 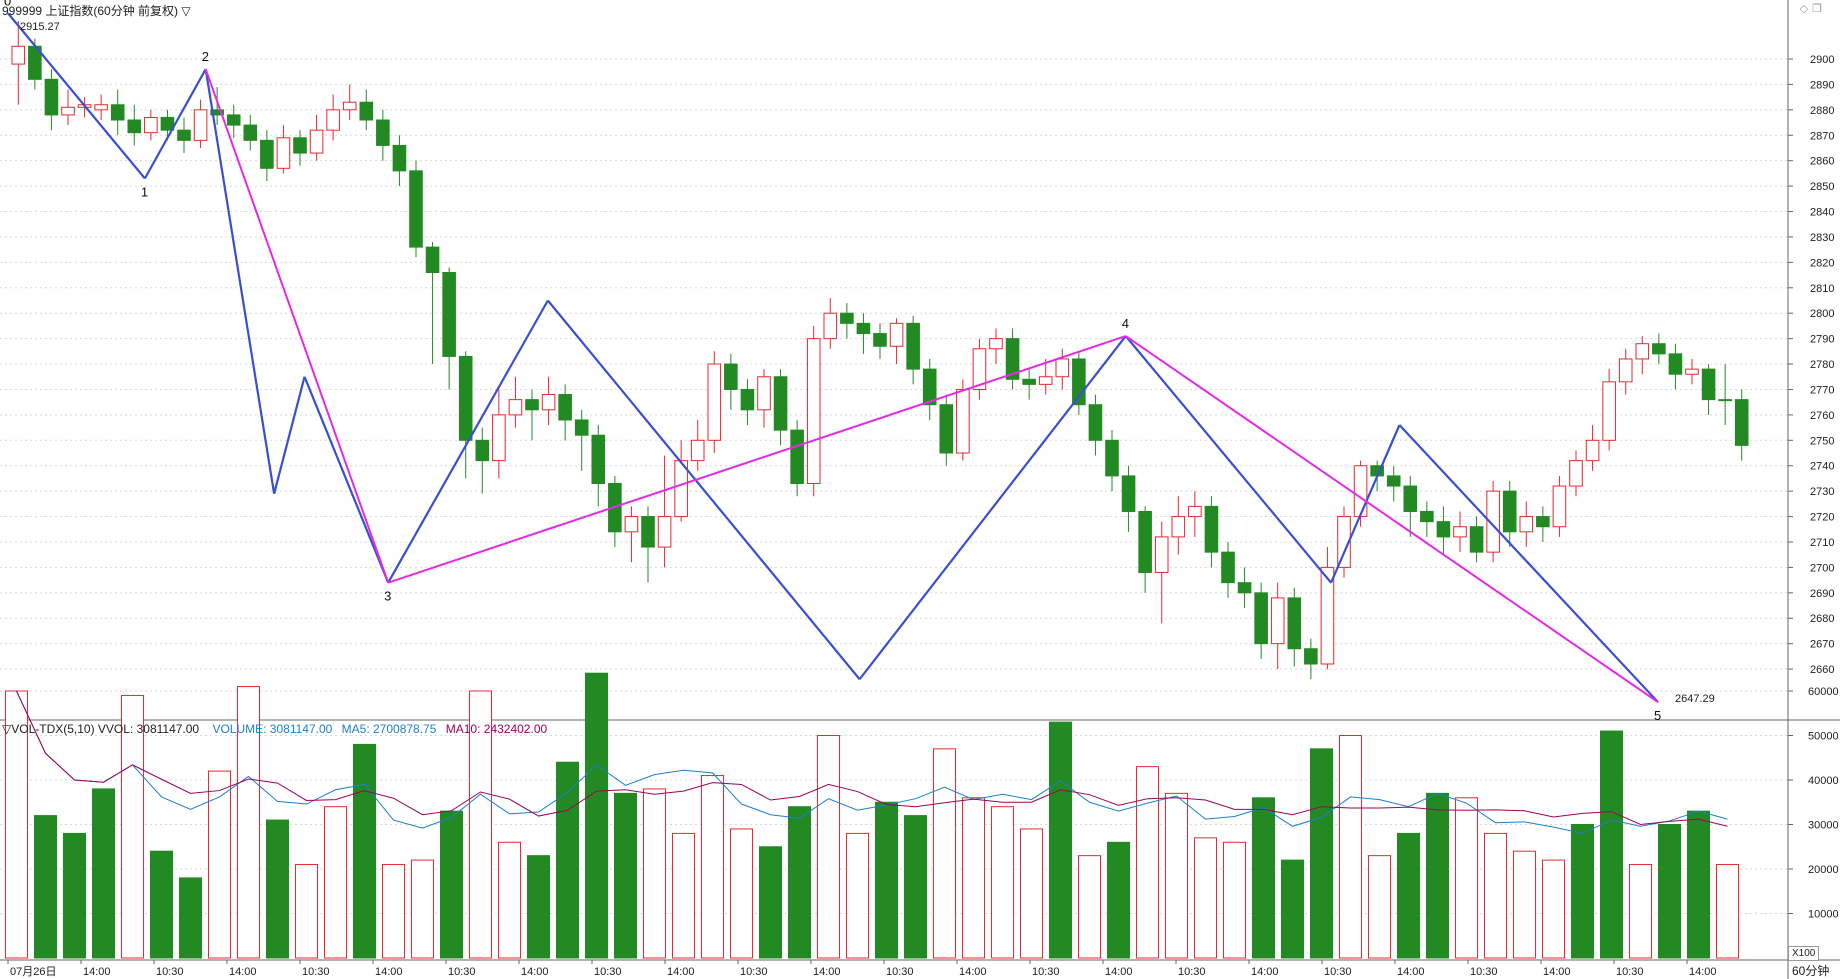 I want to click on restore-icon: ❐, so click(x=1819, y=9).